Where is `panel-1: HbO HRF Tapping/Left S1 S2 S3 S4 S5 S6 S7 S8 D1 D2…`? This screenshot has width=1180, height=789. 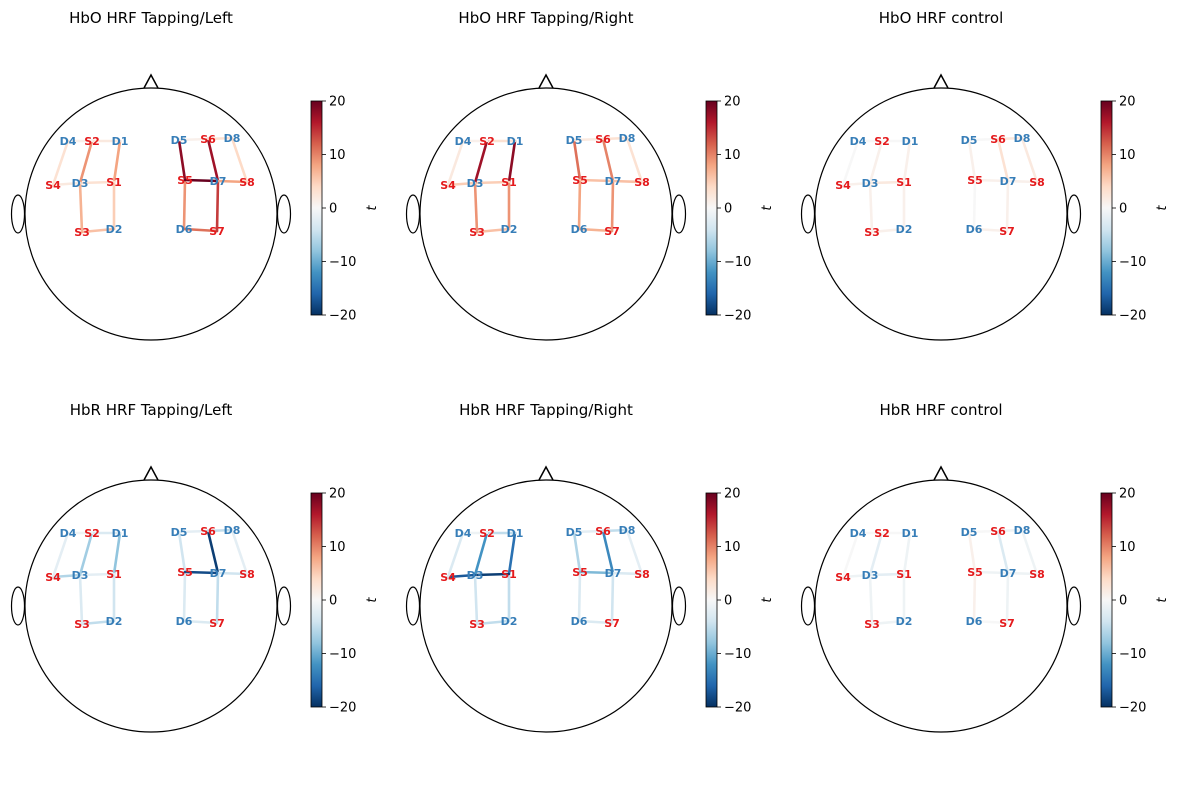 panel-1: HbO HRF Tapping/Left S1 S2 S3 S4 S5 S6 S7 S8 D1 D2… is located at coordinates (195, 175).